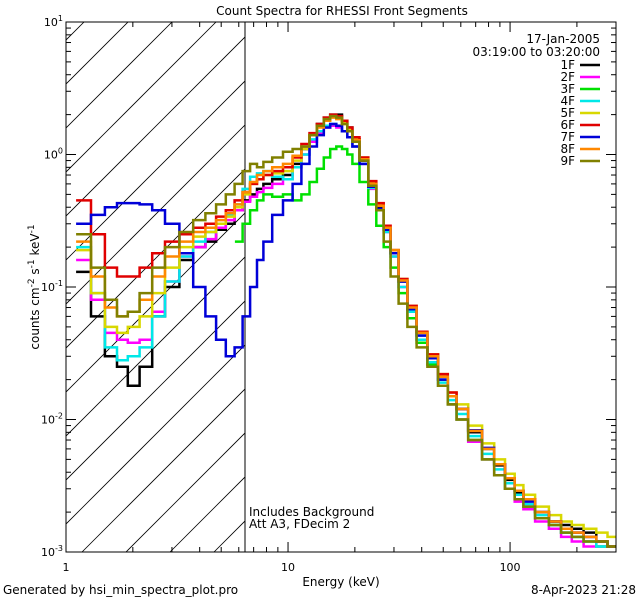 The width and height of the screenshot is (640, 600). Describe the element at coordinates (340, 582) in the screenshot. I see `x-axis-label: Energy (keV)` at that location.